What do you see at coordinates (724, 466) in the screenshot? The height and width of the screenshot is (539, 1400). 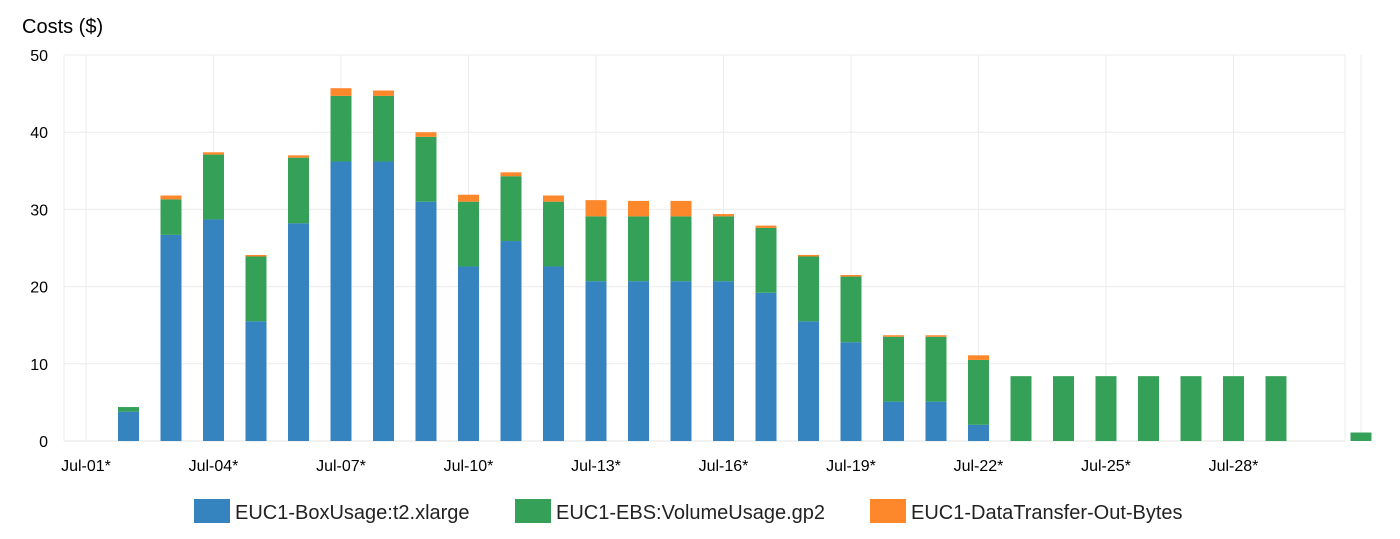 I see `x-tick-label: Jul-16*` at bounding box center [724, 466].